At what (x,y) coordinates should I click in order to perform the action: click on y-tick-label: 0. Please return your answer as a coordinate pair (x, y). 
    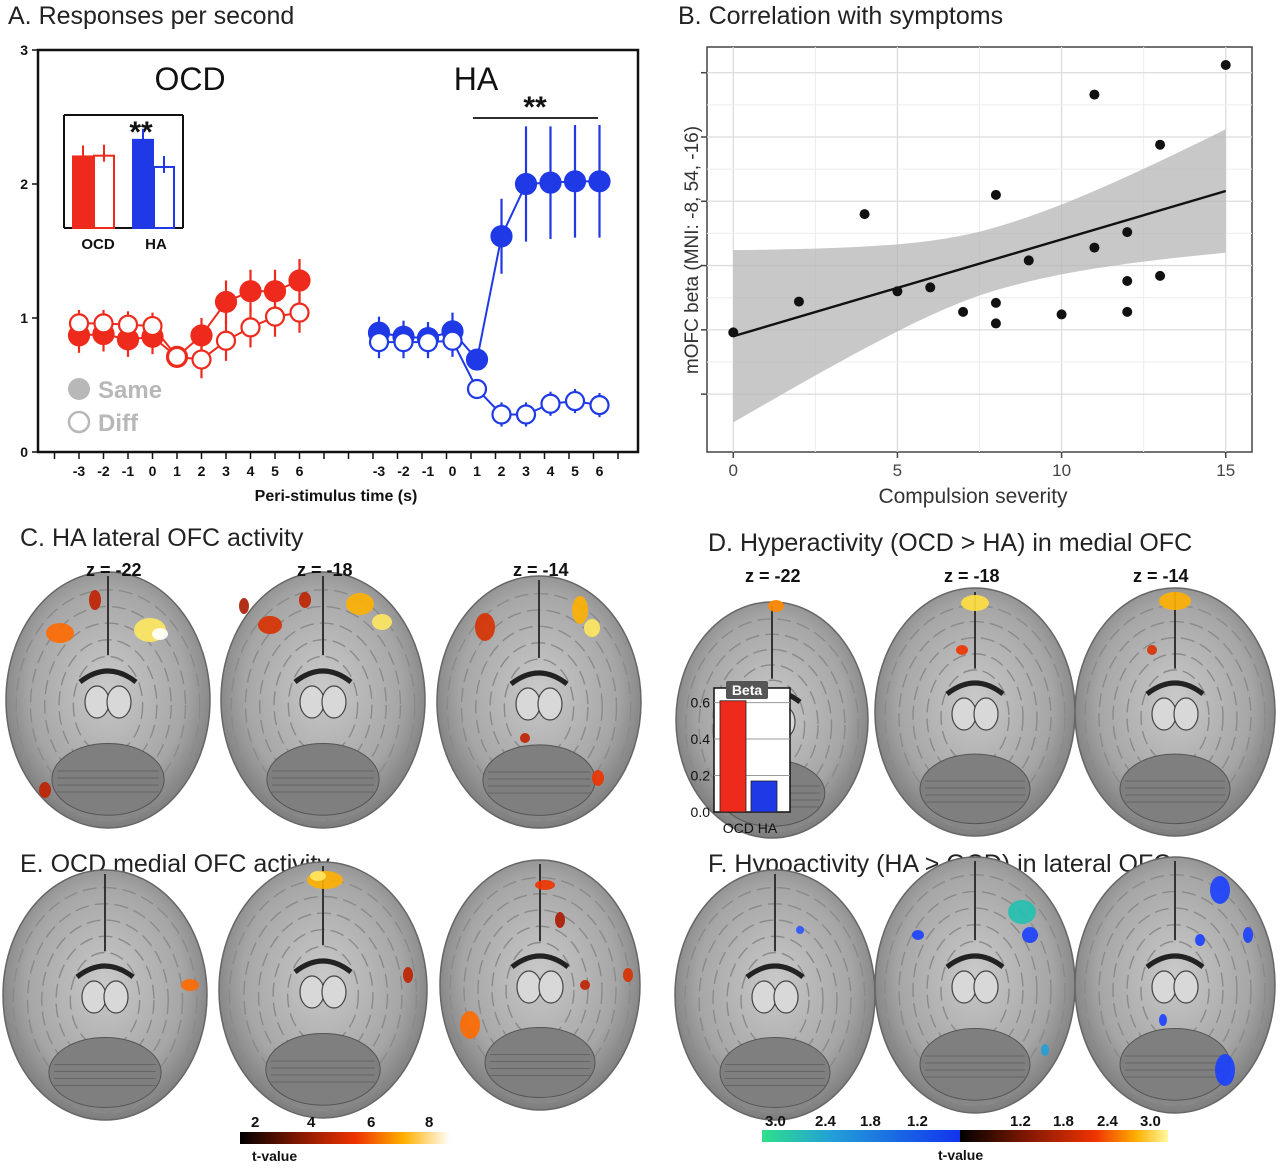
    Looking at the image, I should click on (24, 452).